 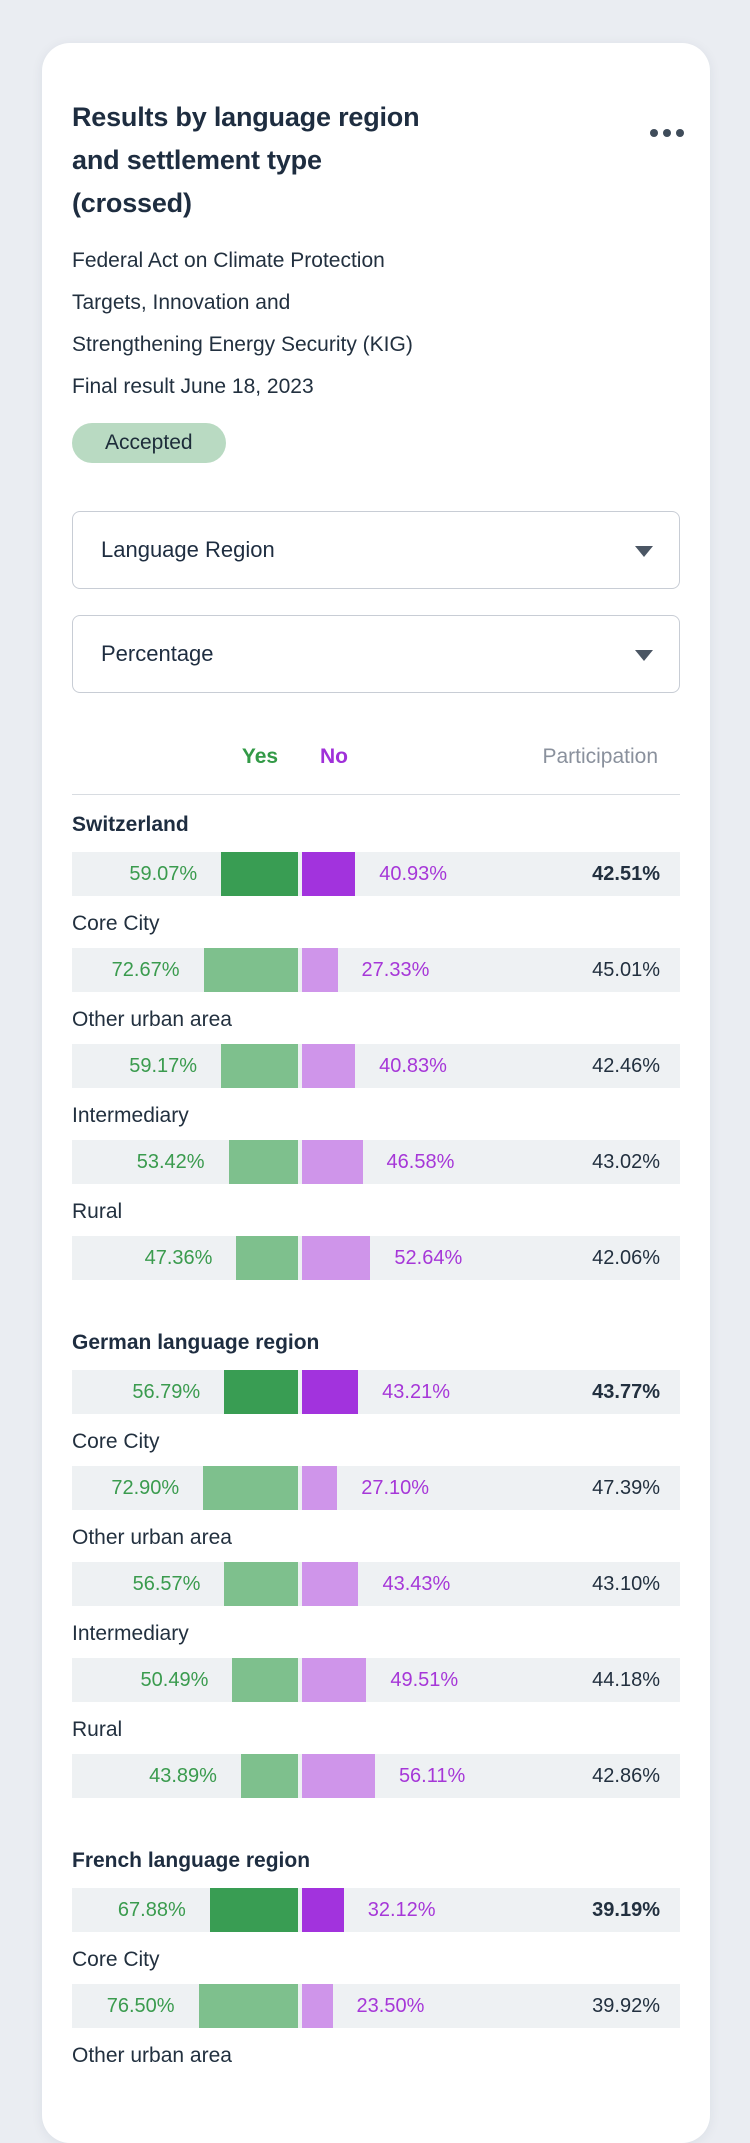 I want to click on result-bar-row: 59.17% 40.83% 42.46%, so click(x=376, y=1066).